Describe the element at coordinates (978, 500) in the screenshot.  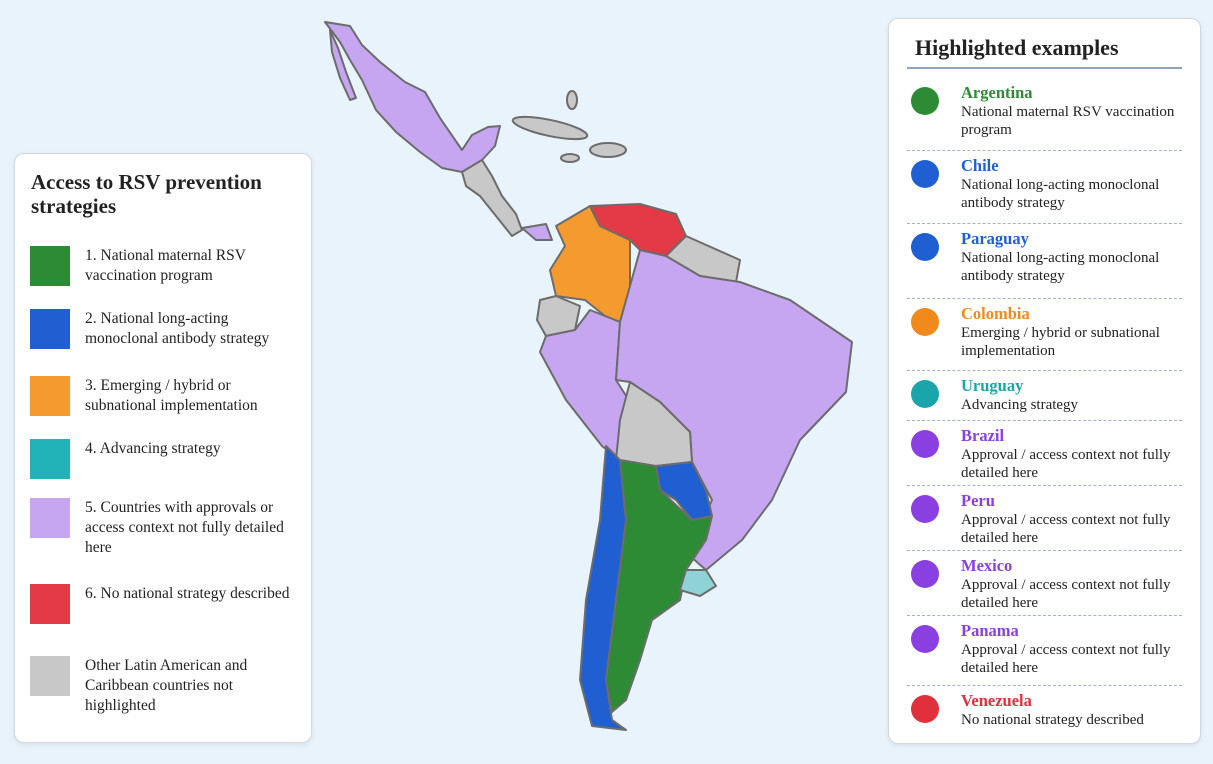
I see `example-name: Peru` at that location.